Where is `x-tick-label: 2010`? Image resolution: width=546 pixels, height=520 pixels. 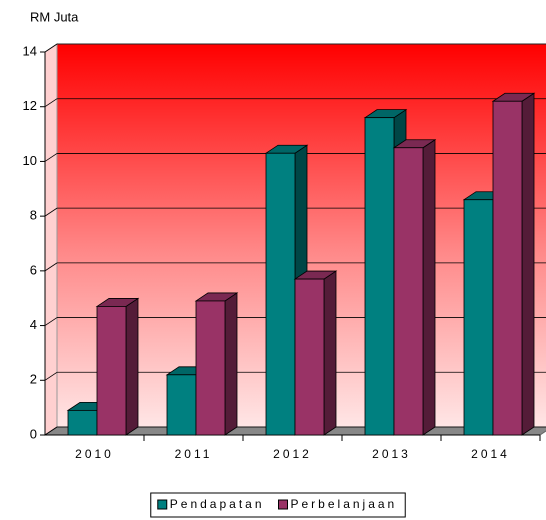 x-tick-label: 2010 is located at coordinates (94, 454).